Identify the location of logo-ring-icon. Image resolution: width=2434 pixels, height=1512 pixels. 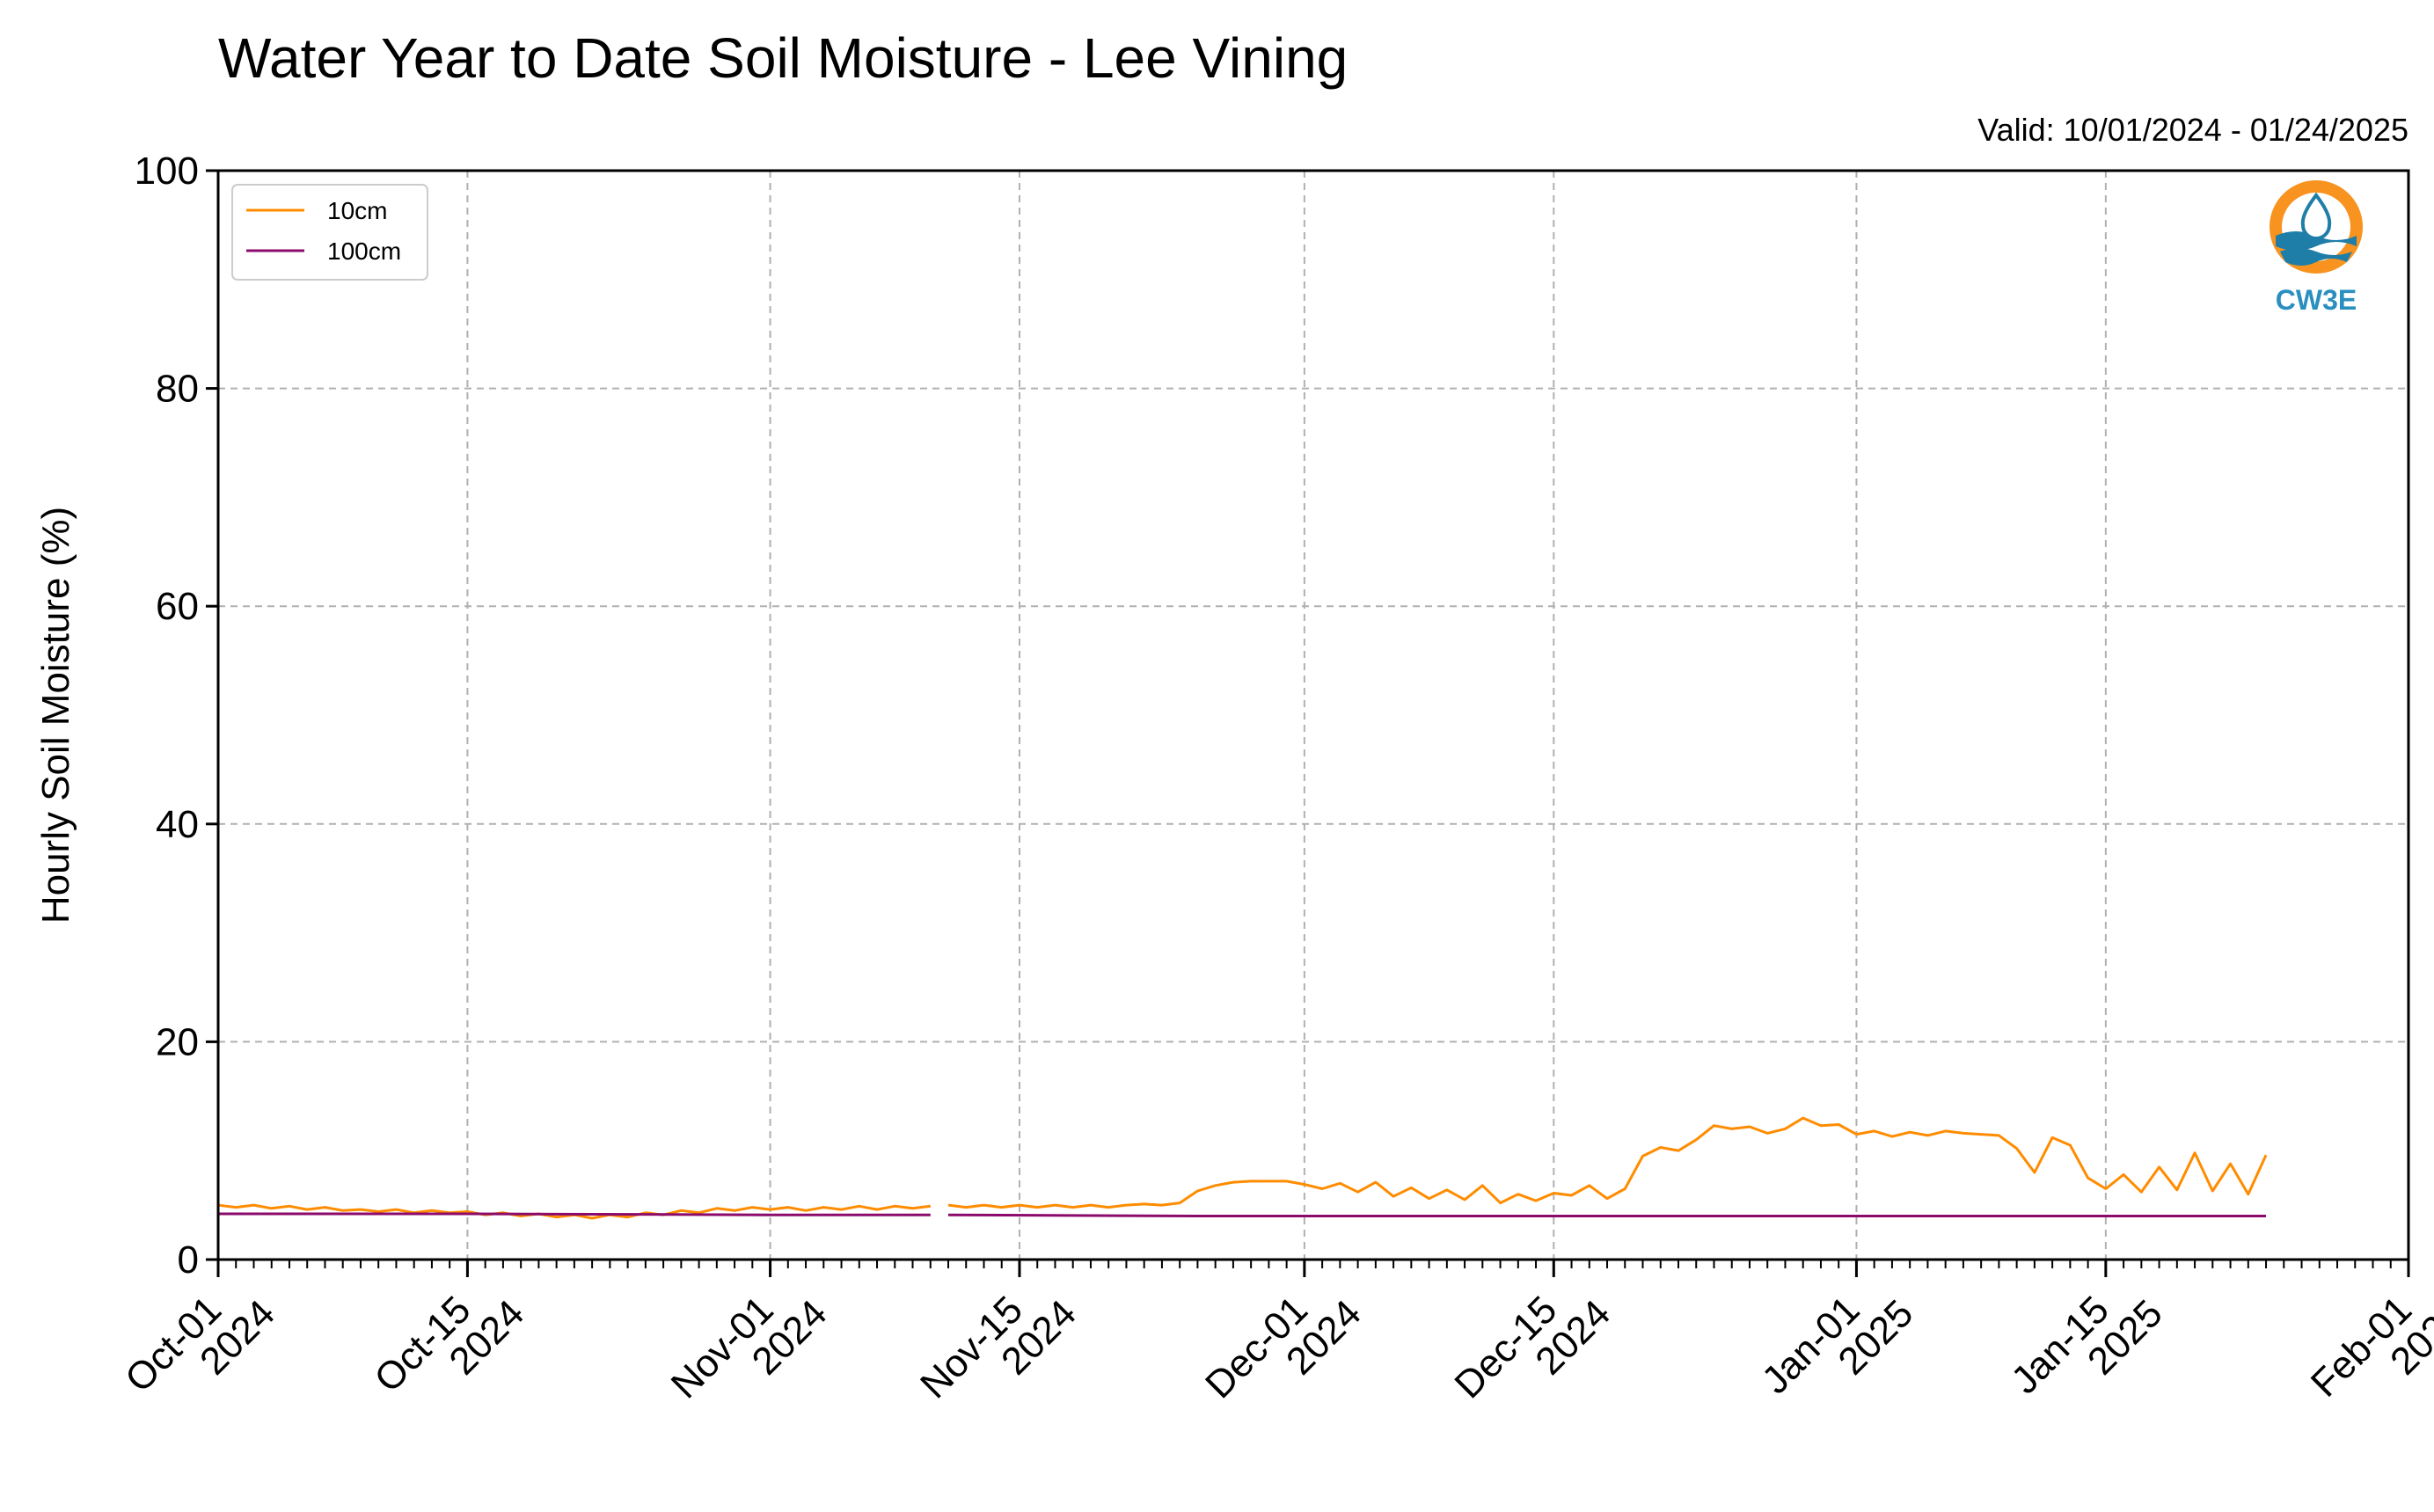
(2316, 227).